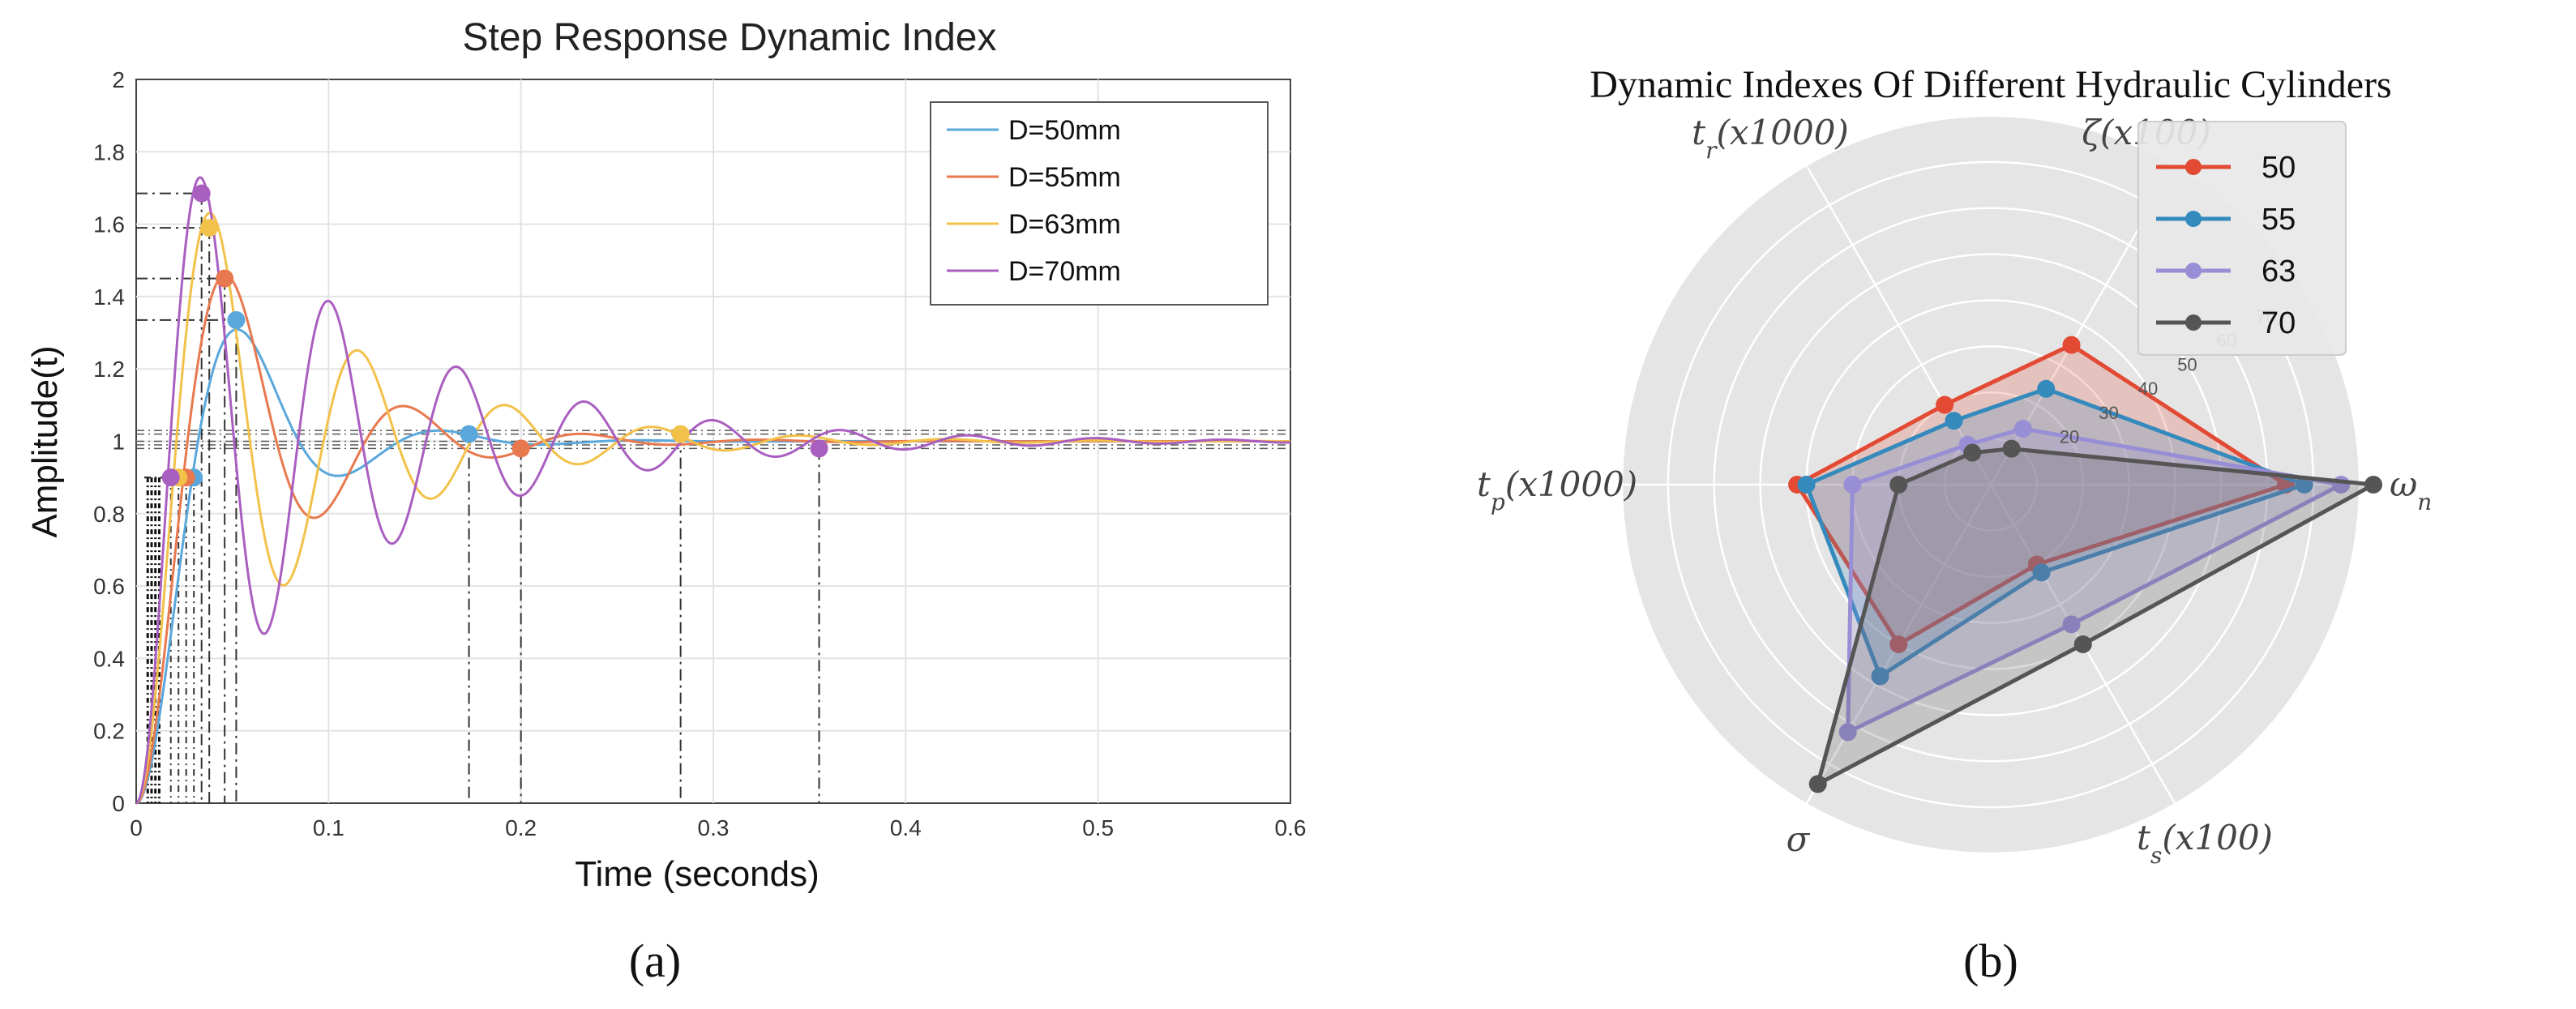  What do you see at coordinates (2411, 489) in the screenshot?
I see `axis-label-wn: ωn` at bounding box center [2411, 489].